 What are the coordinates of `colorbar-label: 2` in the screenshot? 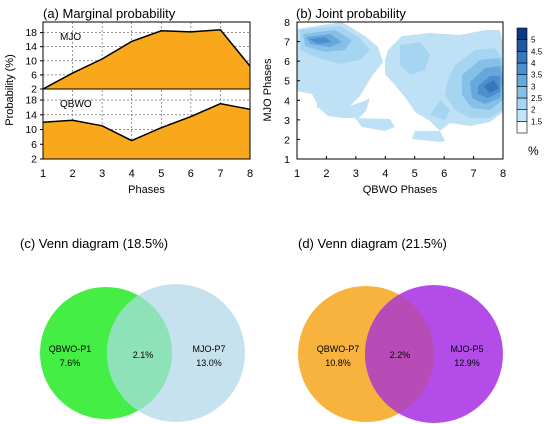 It's located at (533, 110).